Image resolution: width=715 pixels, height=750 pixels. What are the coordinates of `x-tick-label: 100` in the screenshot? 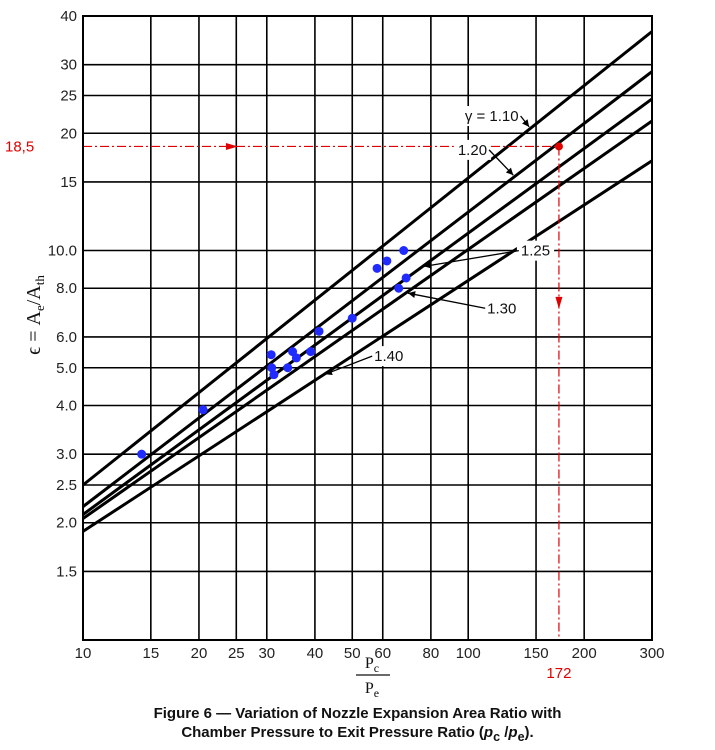 It's located at (468, 653).